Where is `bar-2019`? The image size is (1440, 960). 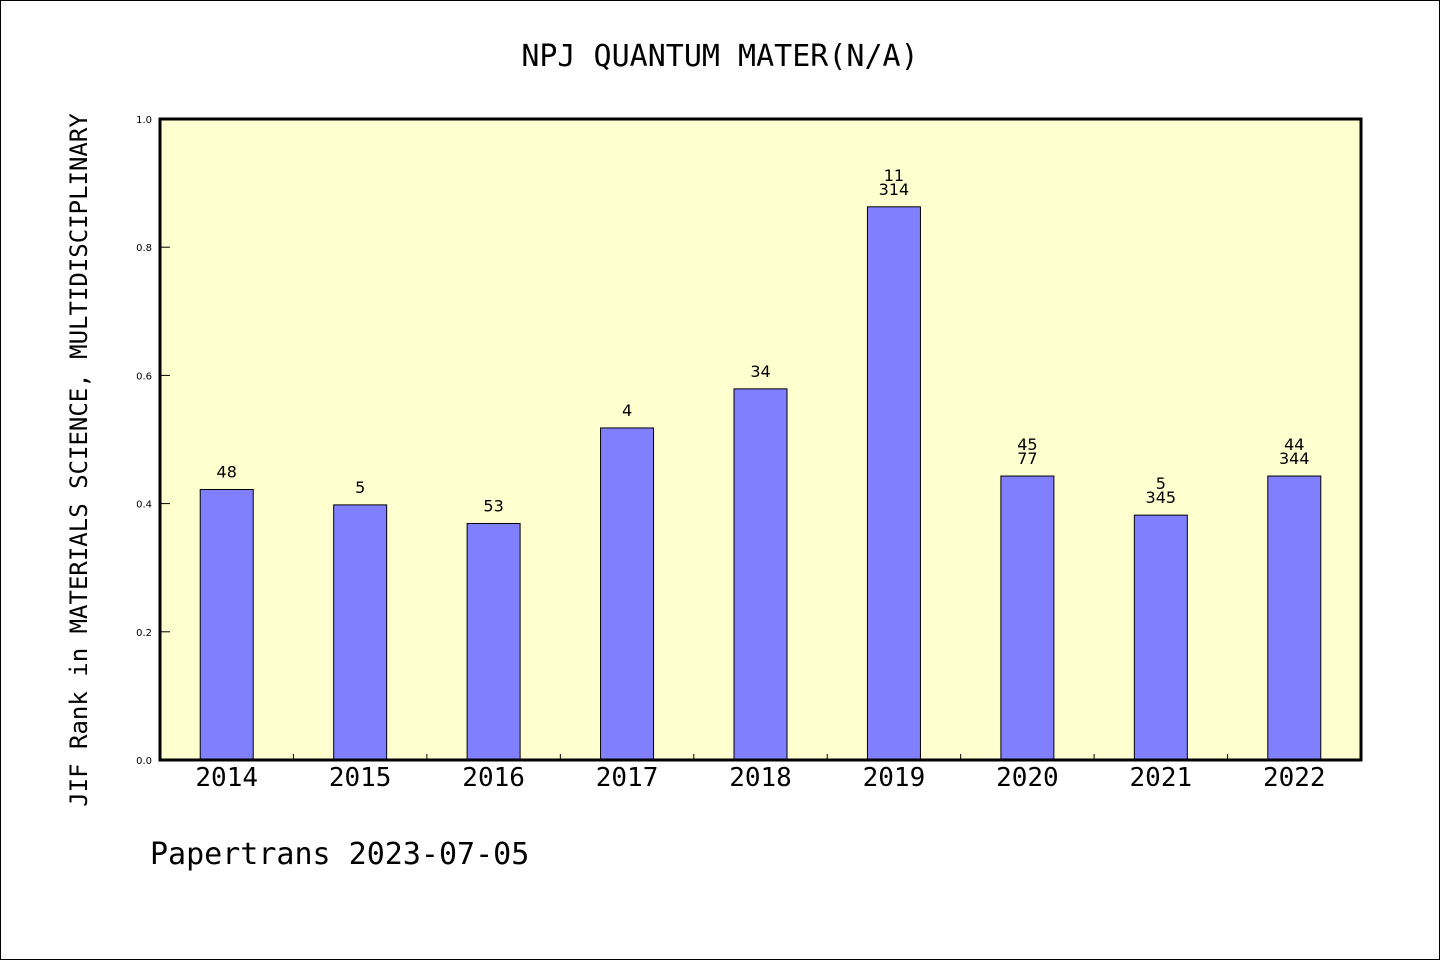 bar-2019 is located at coordinates (893, 483).